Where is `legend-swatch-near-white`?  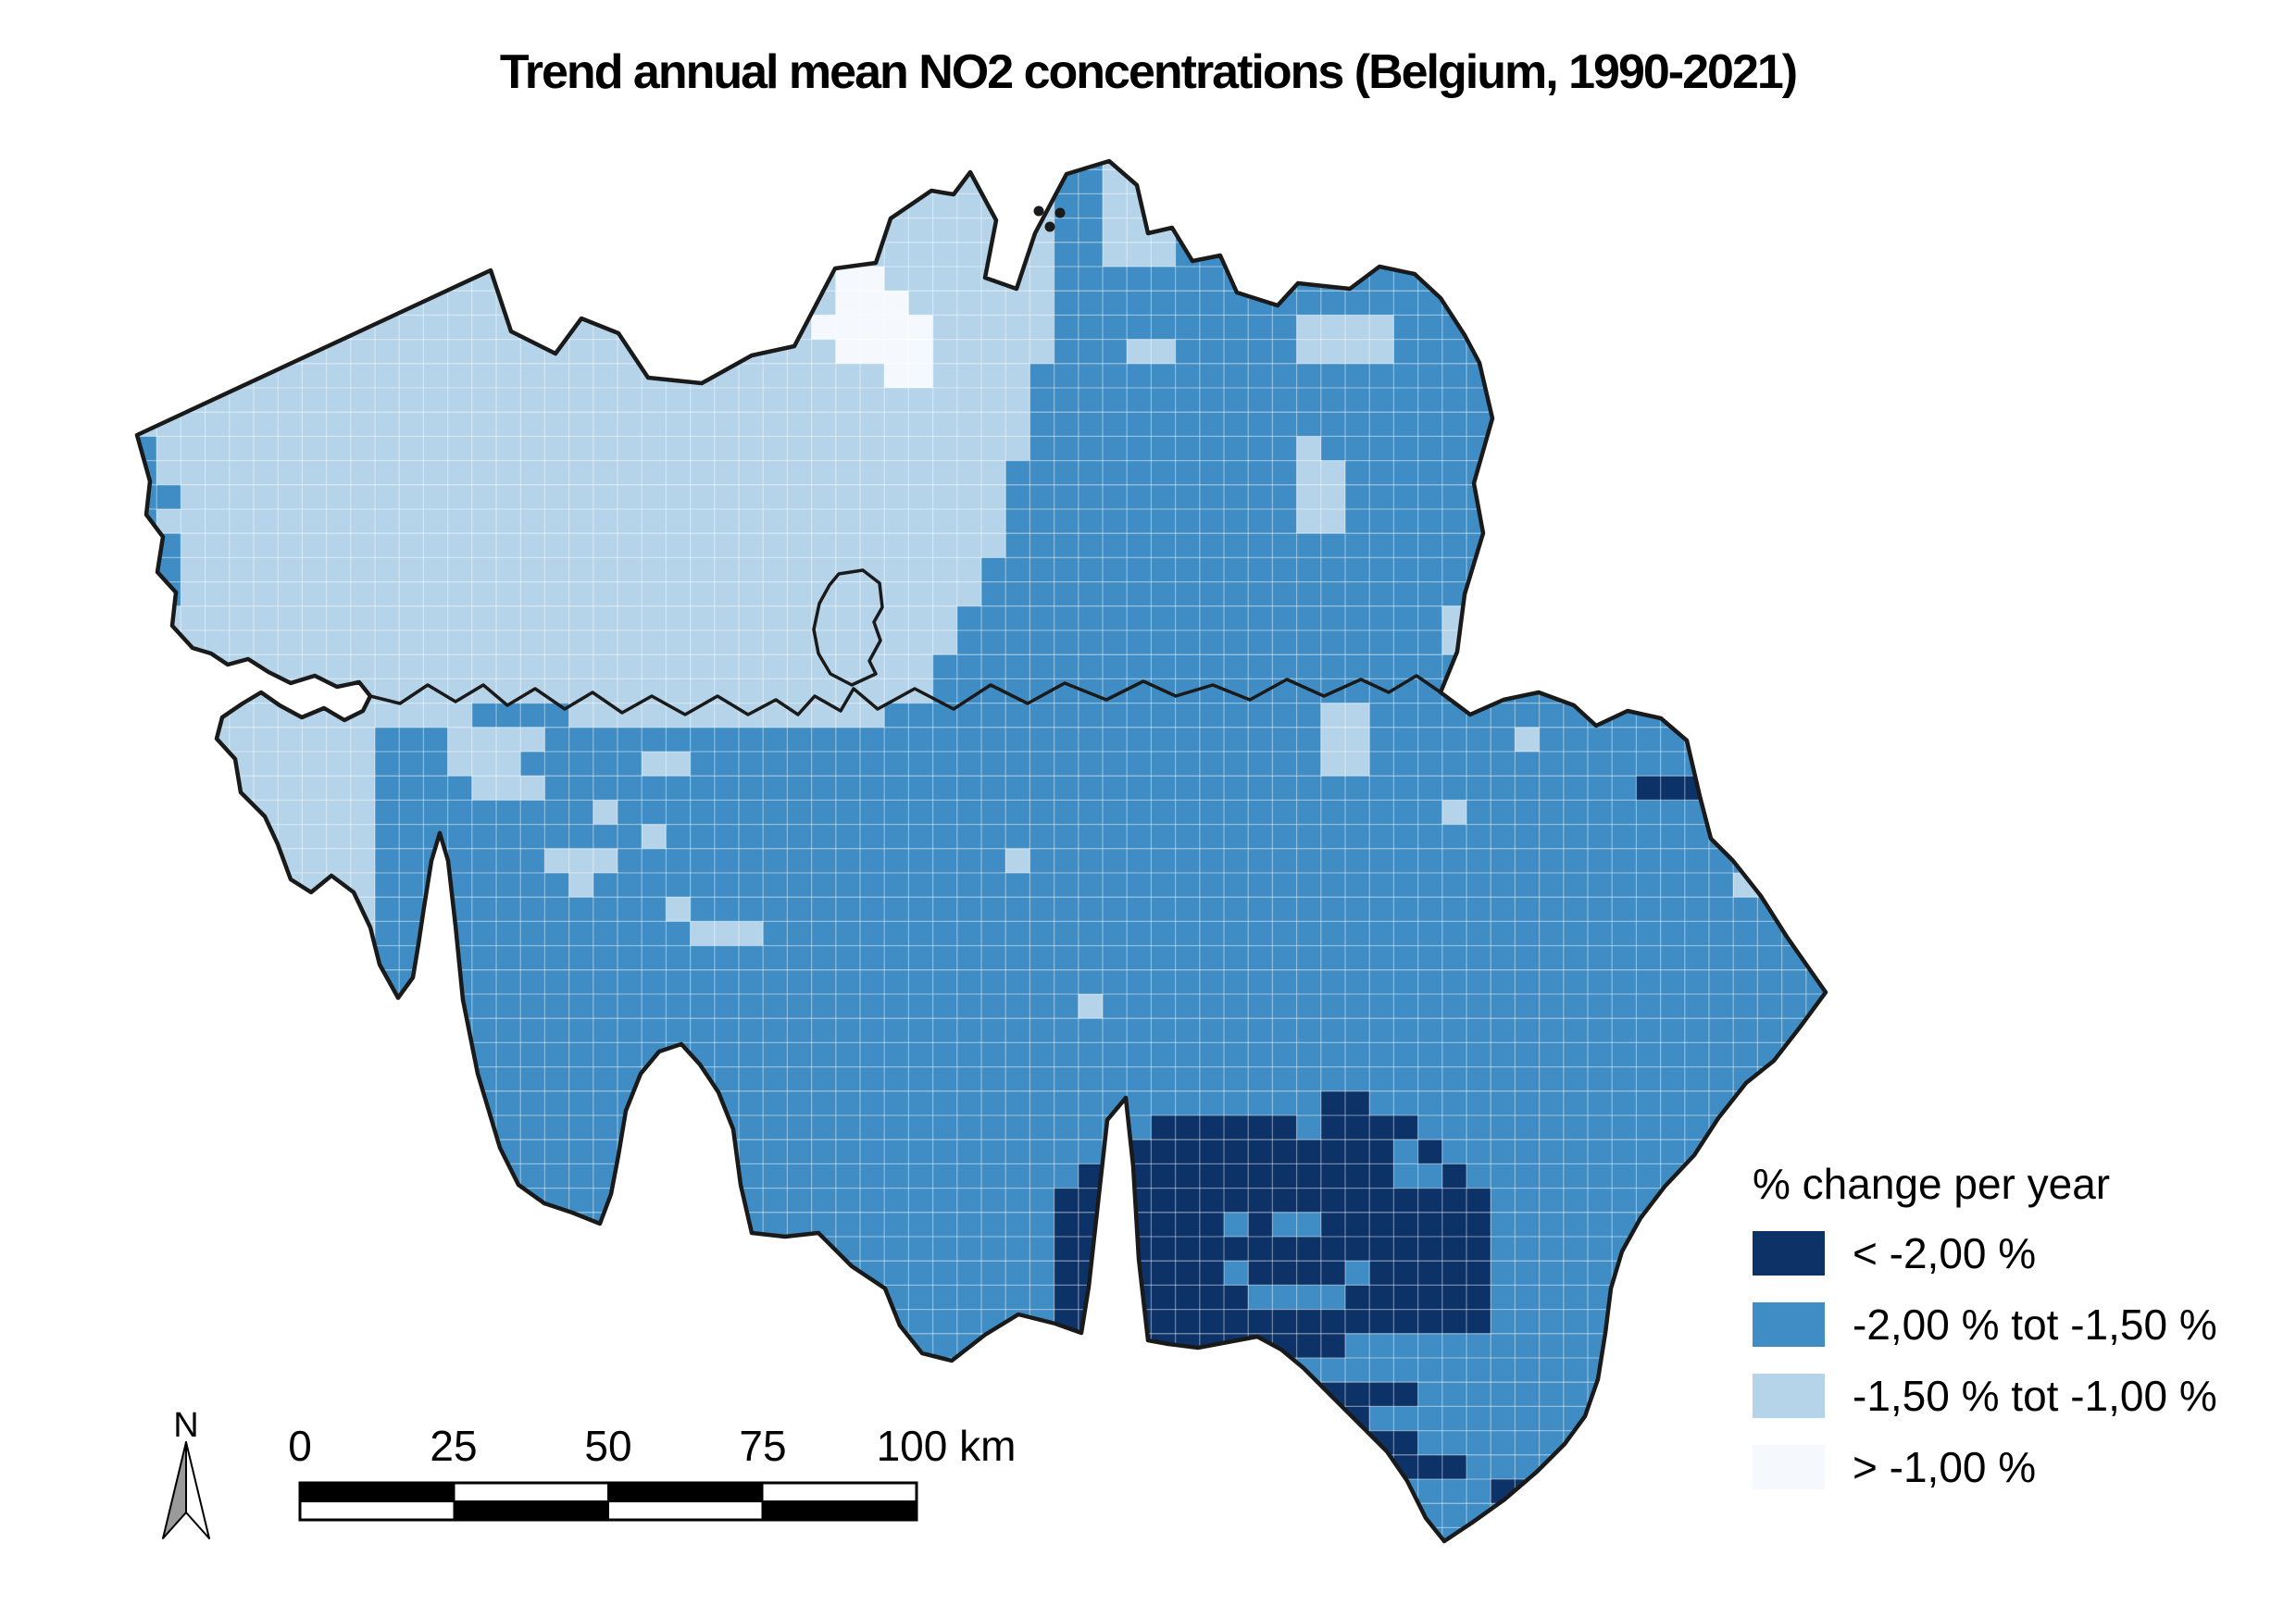
legend-swatch-near-white is located at coordinates (1789, 1467).